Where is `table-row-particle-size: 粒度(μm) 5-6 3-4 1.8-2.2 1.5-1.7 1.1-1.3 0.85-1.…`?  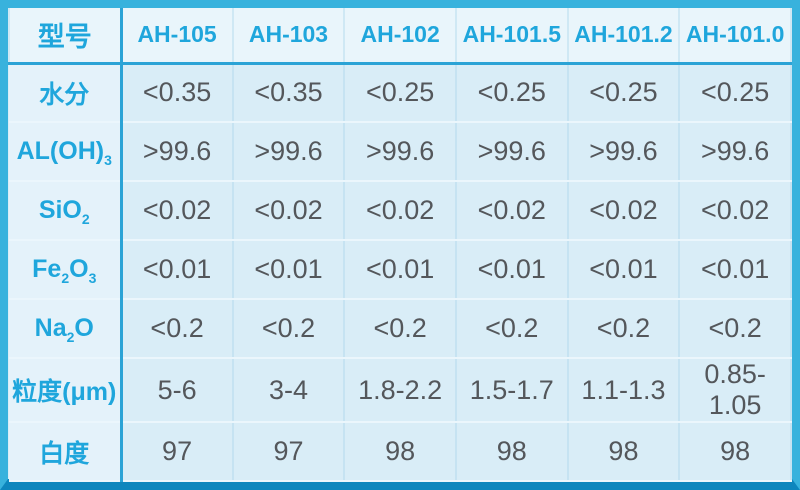
table-row-particle-size: 粒度(μm) 5-6 3-4 1.8-2.2 1.5-1.7 1.1-1.3 0.85-1.… is located at coordinates (400, 390).